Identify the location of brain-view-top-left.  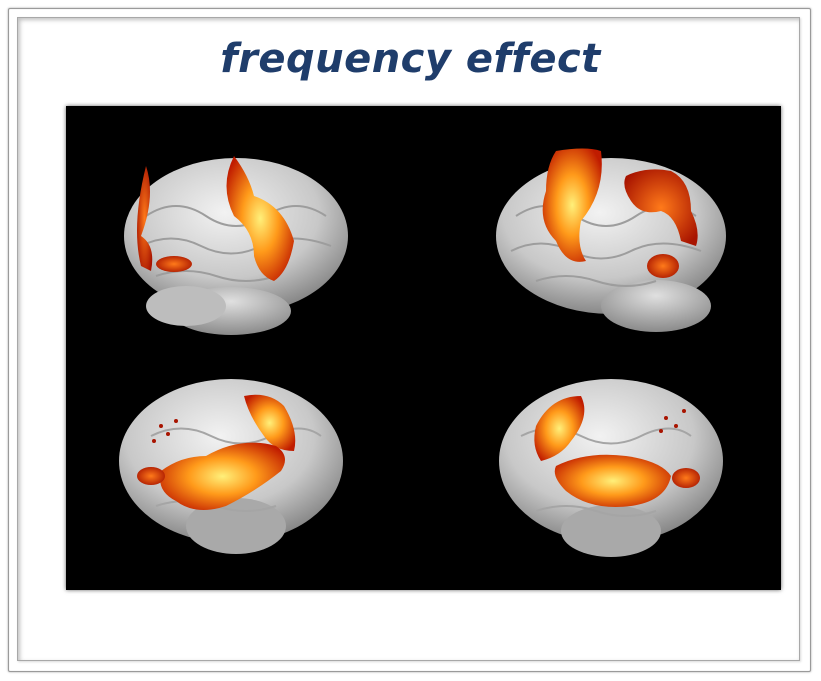
(236, 245).